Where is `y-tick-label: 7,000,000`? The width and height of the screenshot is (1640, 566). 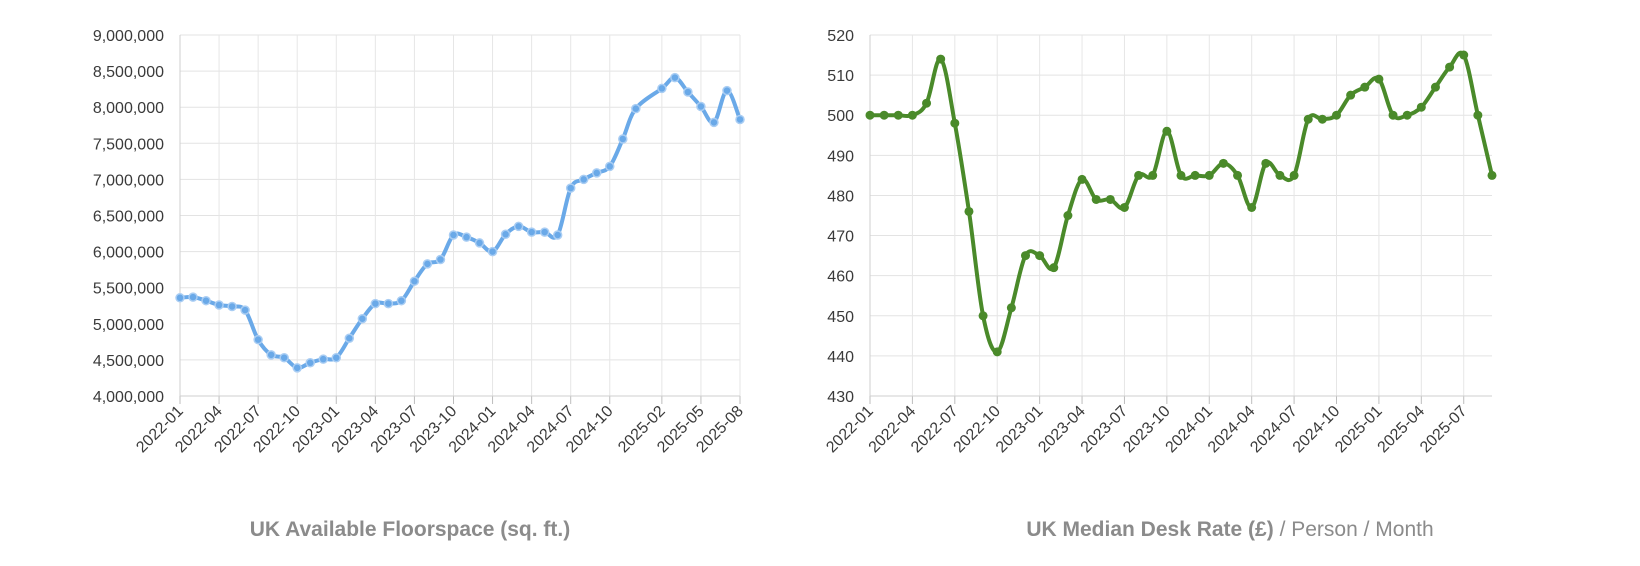 y-tick-label: 7,000,000 is located at coordinates (128, 180).